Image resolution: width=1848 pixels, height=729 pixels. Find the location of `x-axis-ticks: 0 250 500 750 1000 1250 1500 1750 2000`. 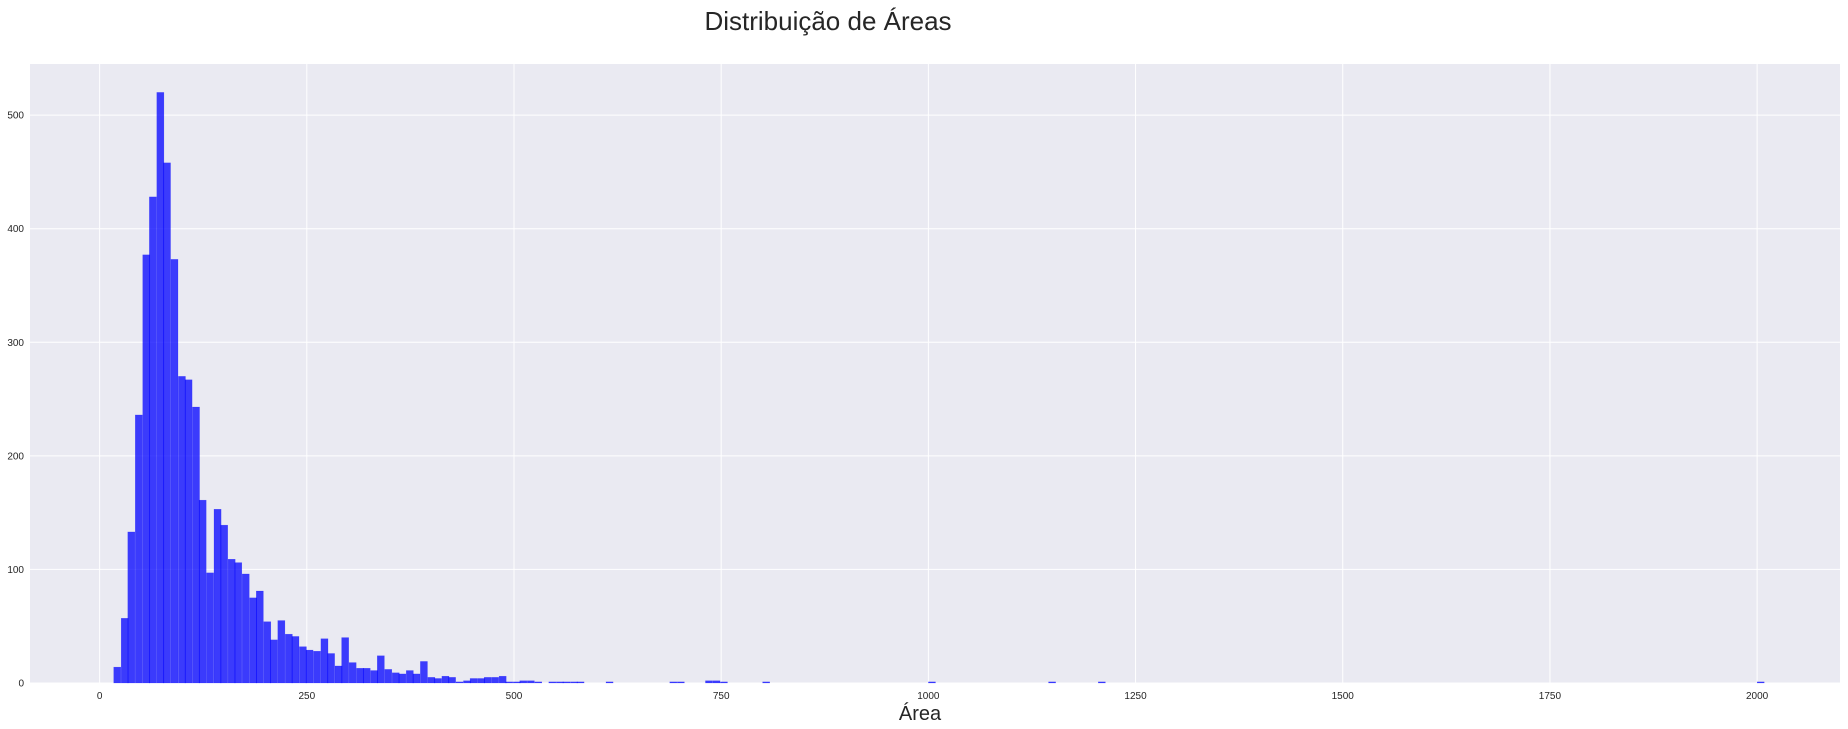

x-axis-ticks: 0 250 500 750 1000 1250 1500 1750 2000 is located at coordinates (933, 696).